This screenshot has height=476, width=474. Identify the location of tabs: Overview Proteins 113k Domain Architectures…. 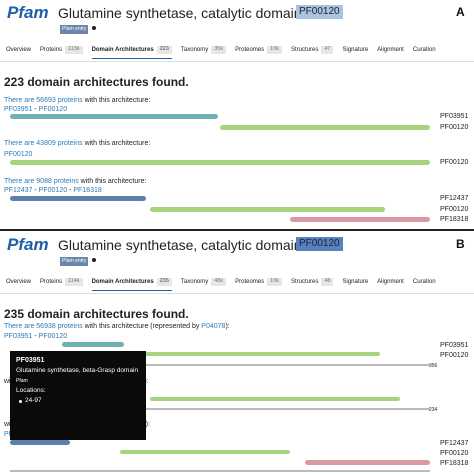
(221, 52).